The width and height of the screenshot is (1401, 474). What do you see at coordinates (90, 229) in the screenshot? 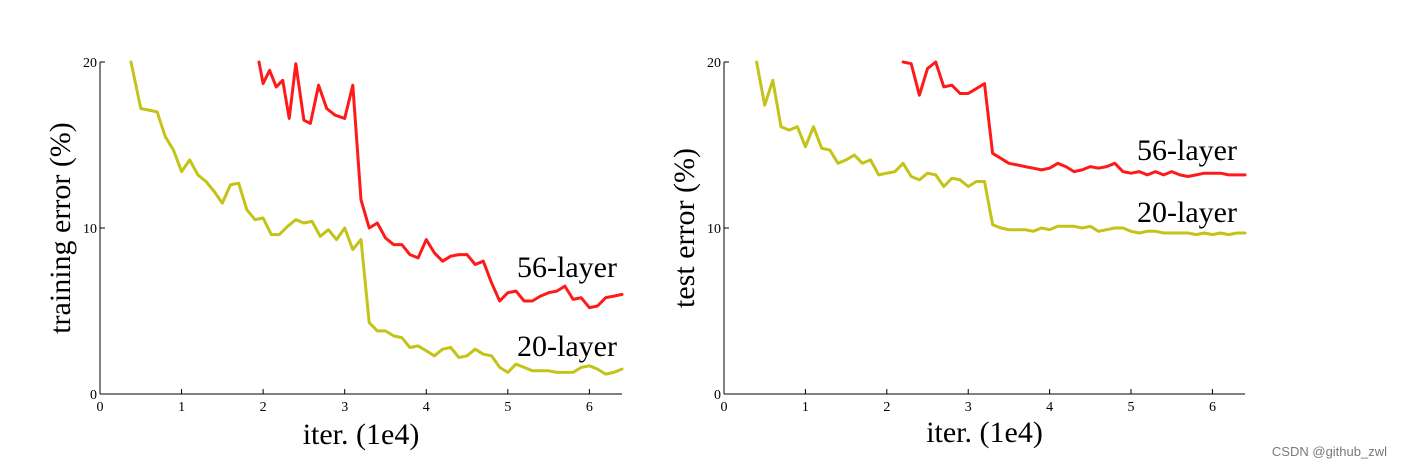
I see `chart1-y-tick-label: 10` at bounding box center [90, 229].